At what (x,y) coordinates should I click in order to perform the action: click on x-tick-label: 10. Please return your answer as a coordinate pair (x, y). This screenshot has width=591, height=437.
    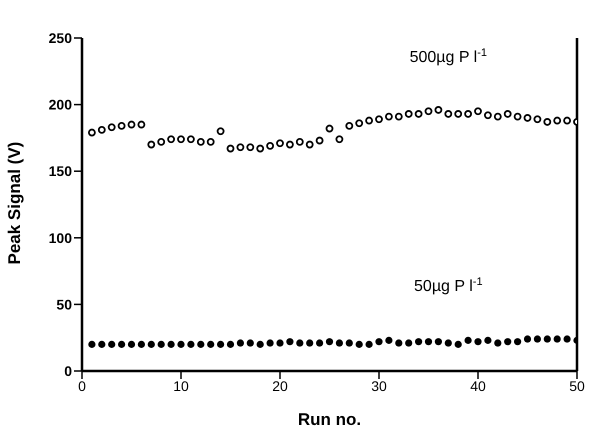
    Looking at the image, I should click on (181, 386).